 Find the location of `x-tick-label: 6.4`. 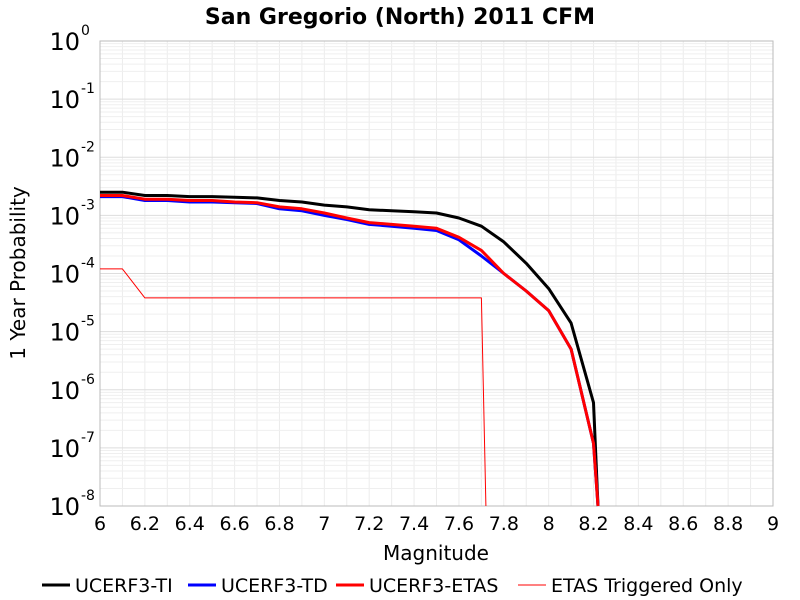

x-tick-label: 6.4 is located at coordinates (190, 524).